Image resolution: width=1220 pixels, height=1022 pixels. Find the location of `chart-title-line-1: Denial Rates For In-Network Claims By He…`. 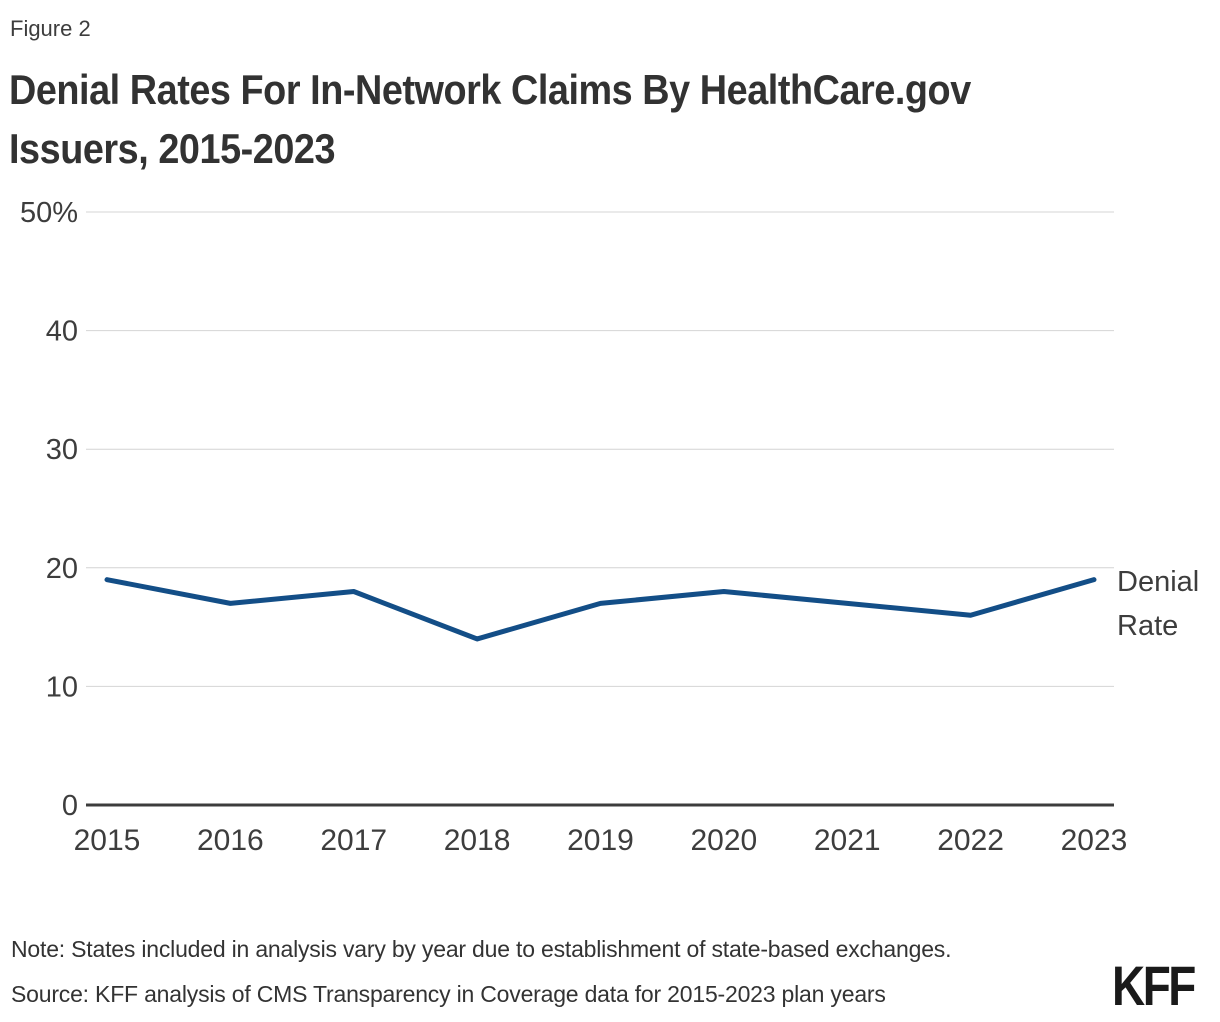

chart-title-line-1: Denial Rates For In-Network Claims By He… is located at coordinates (490, 89).